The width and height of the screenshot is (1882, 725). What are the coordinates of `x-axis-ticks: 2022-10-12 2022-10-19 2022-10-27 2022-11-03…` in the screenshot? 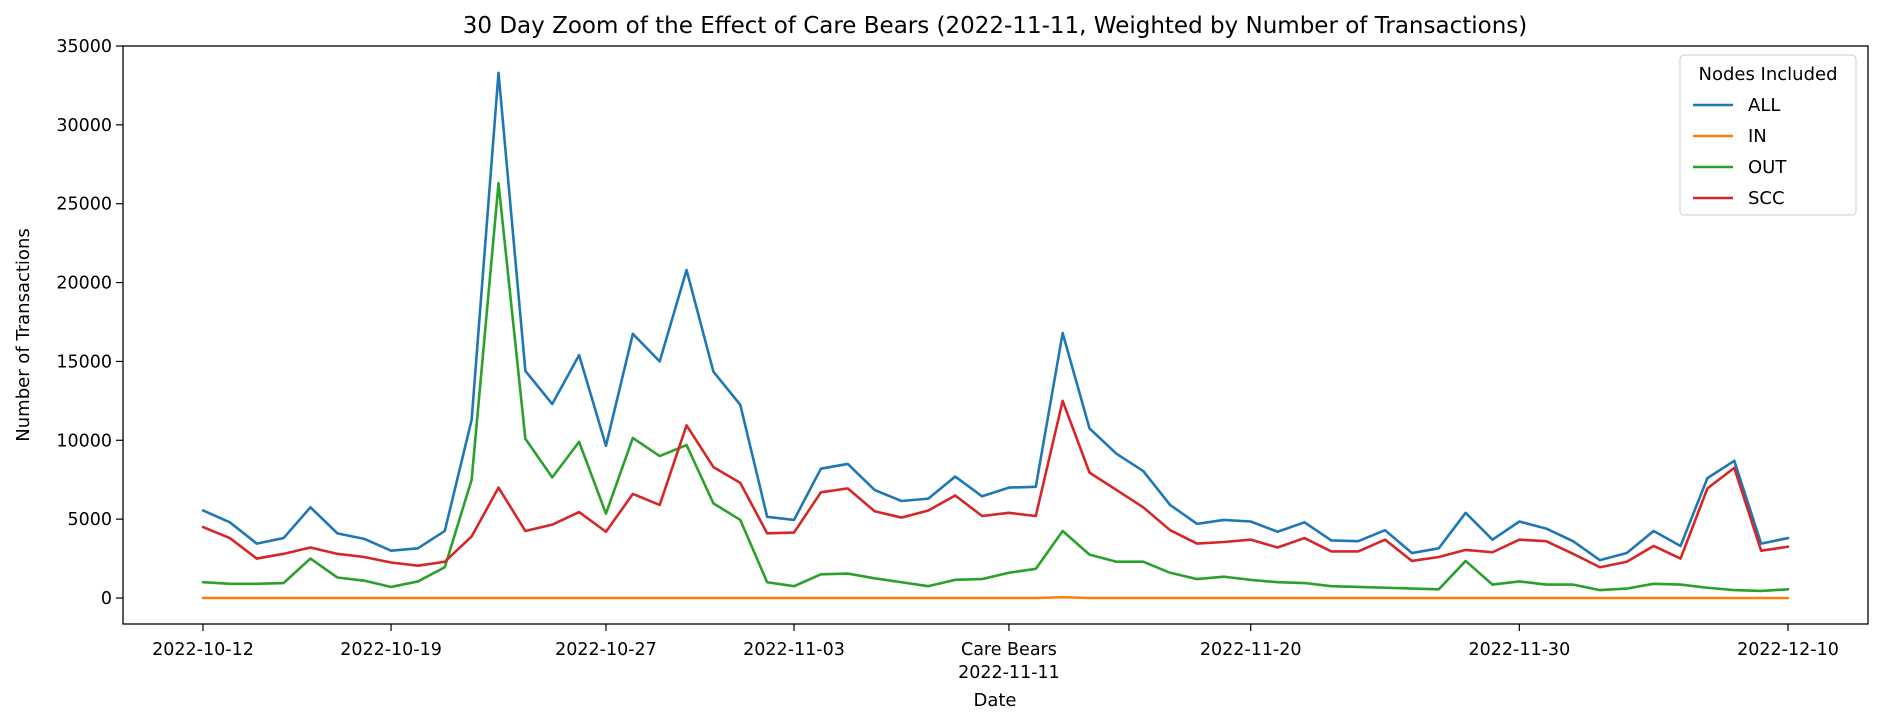 It's located at (995, 653).